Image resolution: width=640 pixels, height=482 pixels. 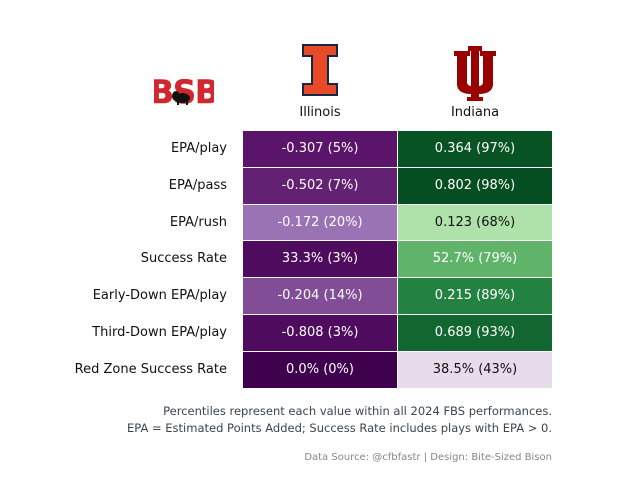 I want to click on table-cell-illinois: -0.204 (14%), so click(x=320, y=296).